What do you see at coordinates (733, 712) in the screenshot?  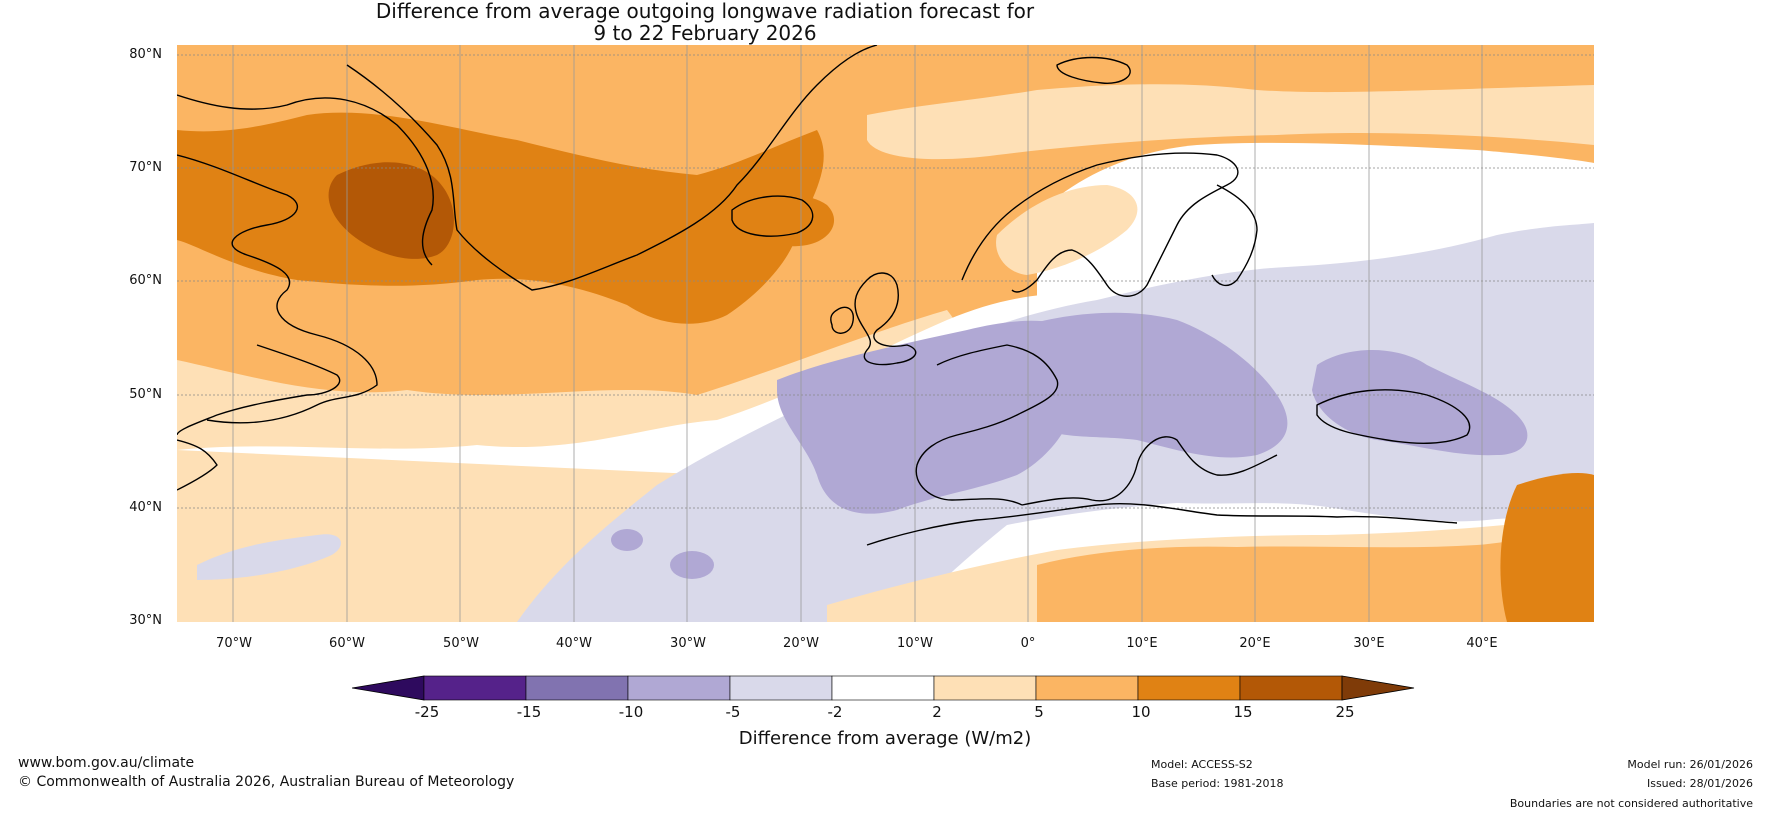 I see `colorbar-tick-label: -5` at bounding box center [733, 712].